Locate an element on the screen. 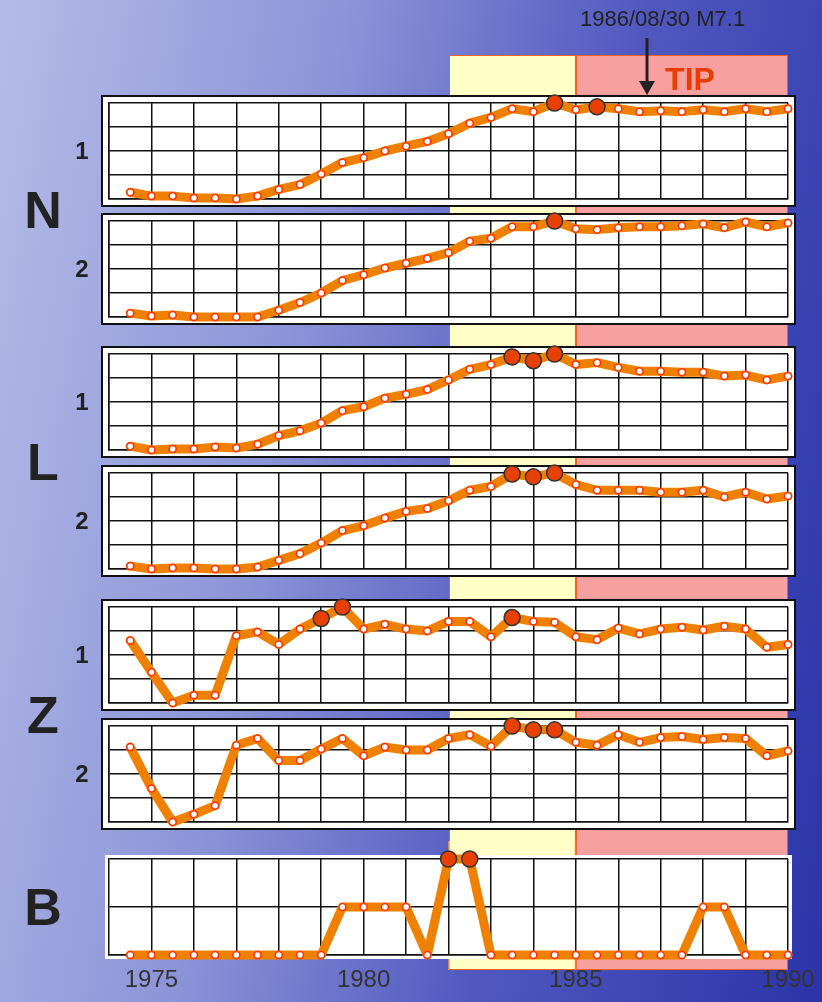 The image size is (822, 1002). x-tick-label: 1980 is located at coordinates (363, 978).